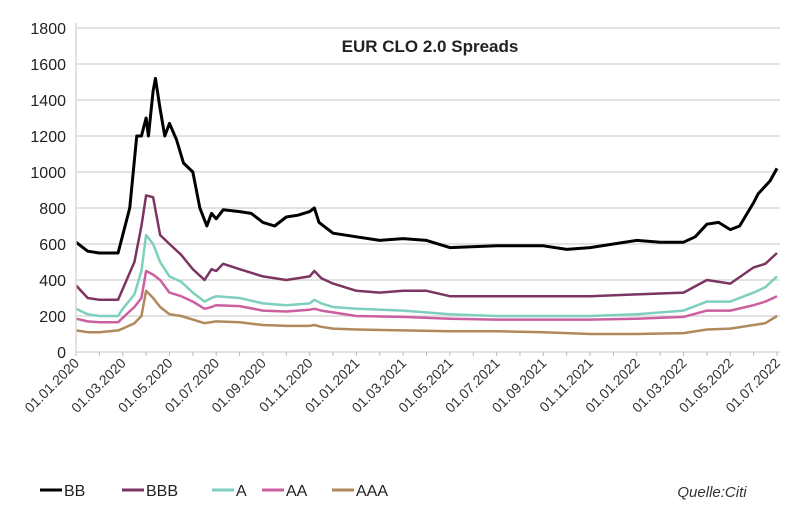 The width and height of the screenshot is (803, 521). What do you see at coordinates (48, 137) in the screenshot?
I see `y-tick-label: 1200` at bounding box center [48, 137].